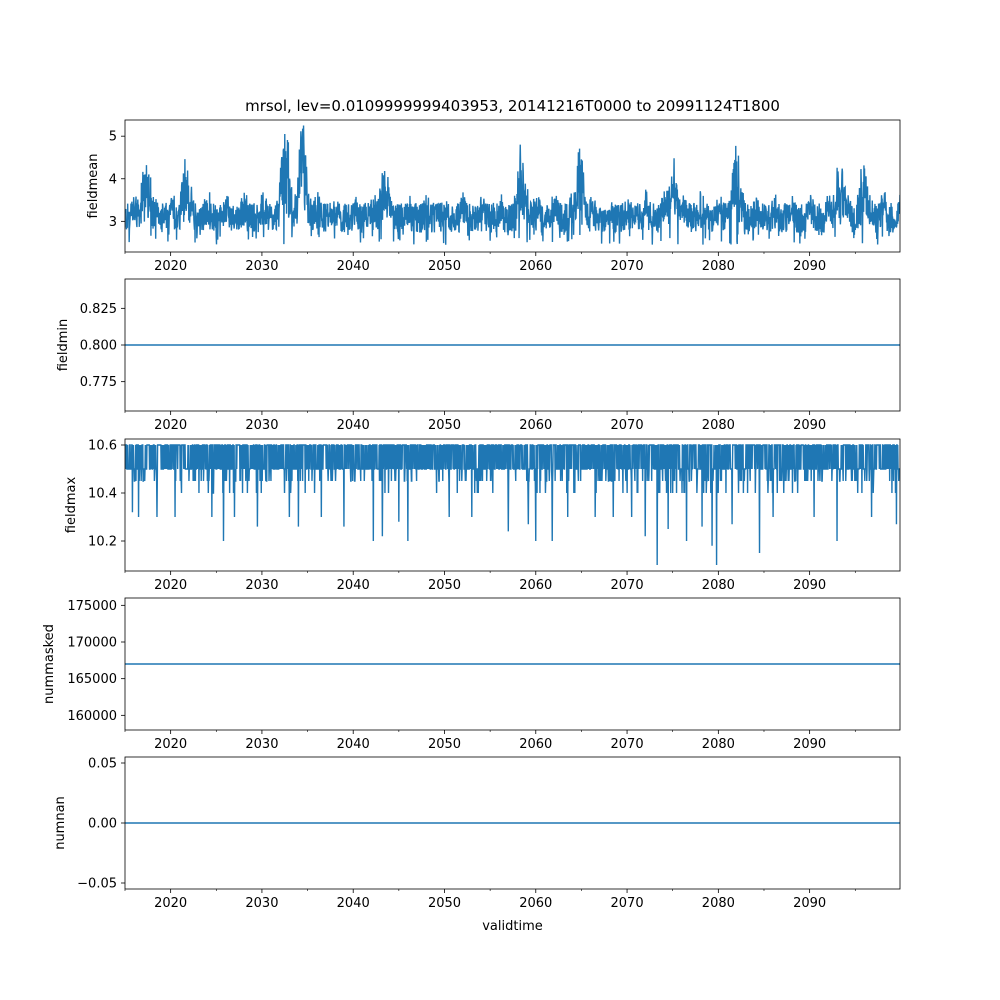  What do you see at coordinates (97, 884) in the screenshot?
I see `y-tick-label: −0.05` at bounding box center [97, 884].